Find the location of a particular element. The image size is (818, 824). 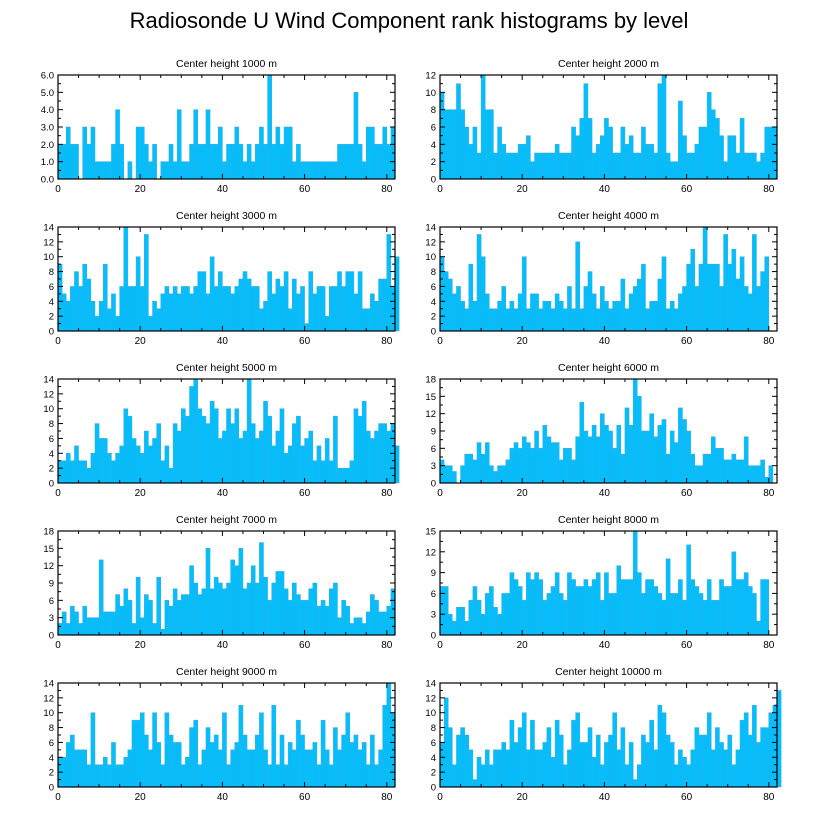

y-tick-label: 2 is located at coordinates (433, 162).